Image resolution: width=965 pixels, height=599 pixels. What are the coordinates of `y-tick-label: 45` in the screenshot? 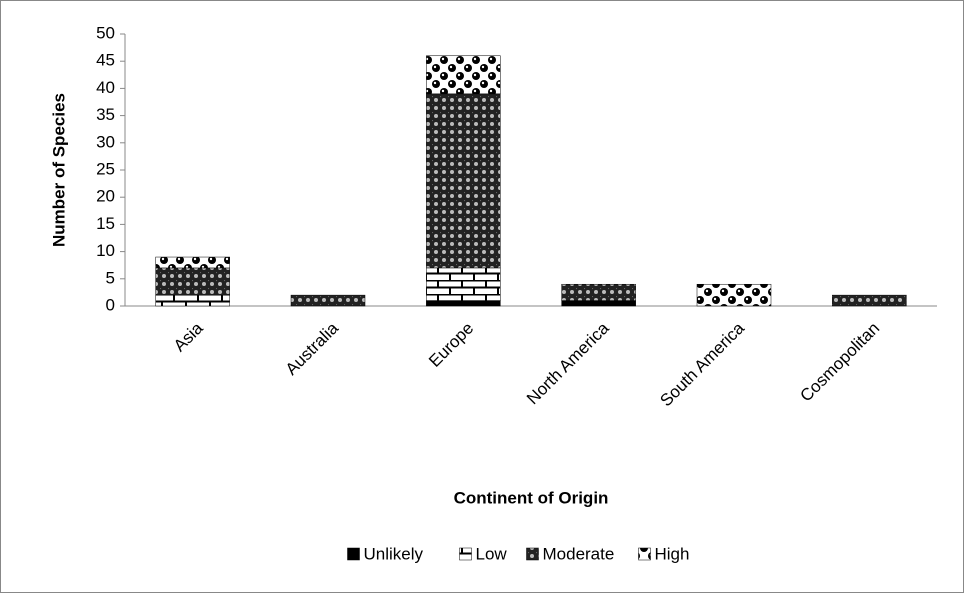 It's located at (105, 60).